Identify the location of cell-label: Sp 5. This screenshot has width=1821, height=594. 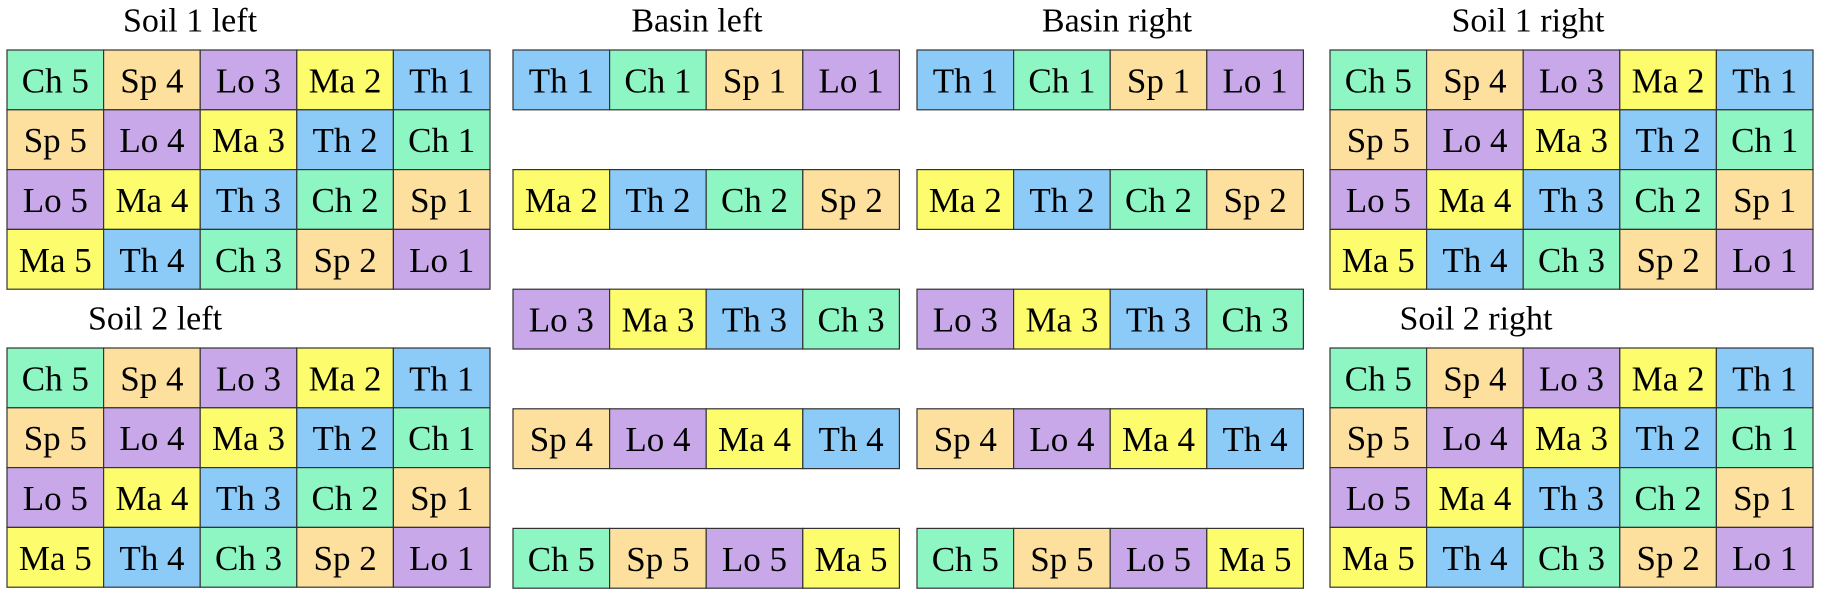
(1061, 559).